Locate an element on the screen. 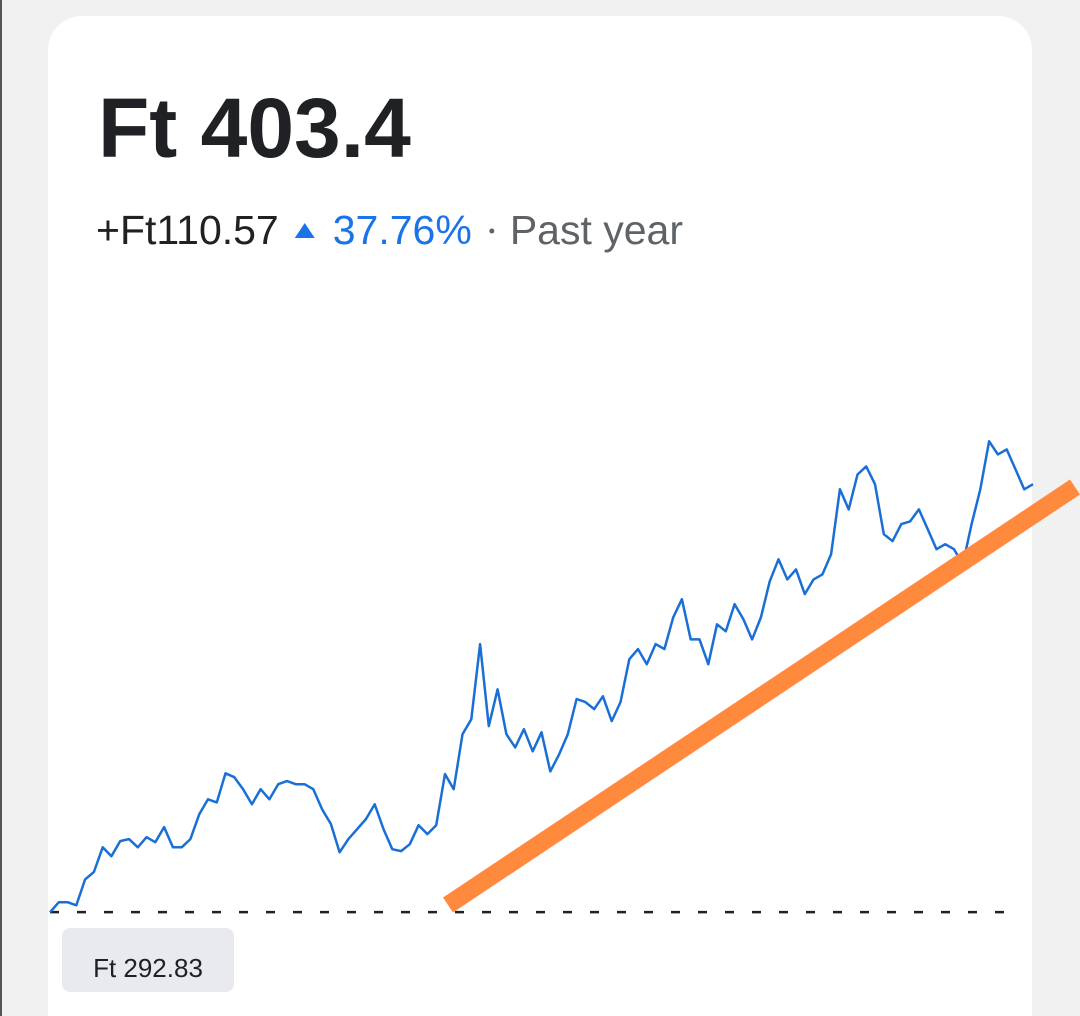 The height and width of the screenshot is (1016, 1080). period: Past year is located at coordinates (596, 230).